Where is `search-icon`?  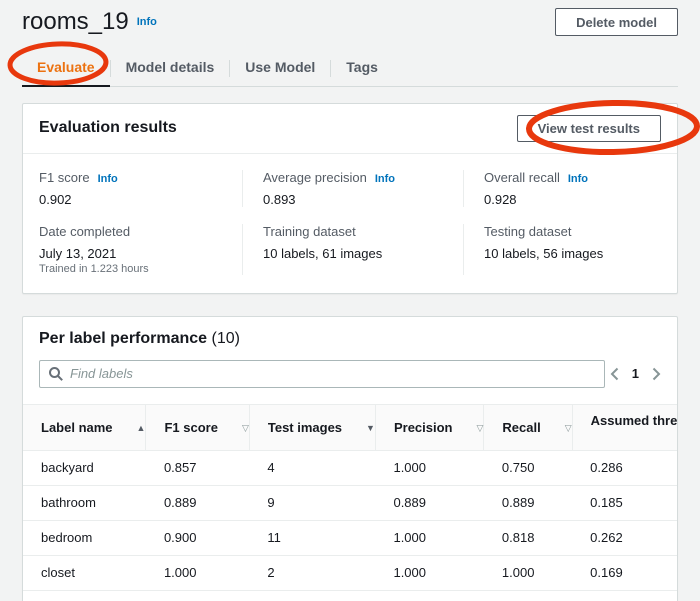
search-icon is located at coordinates (56, 373).